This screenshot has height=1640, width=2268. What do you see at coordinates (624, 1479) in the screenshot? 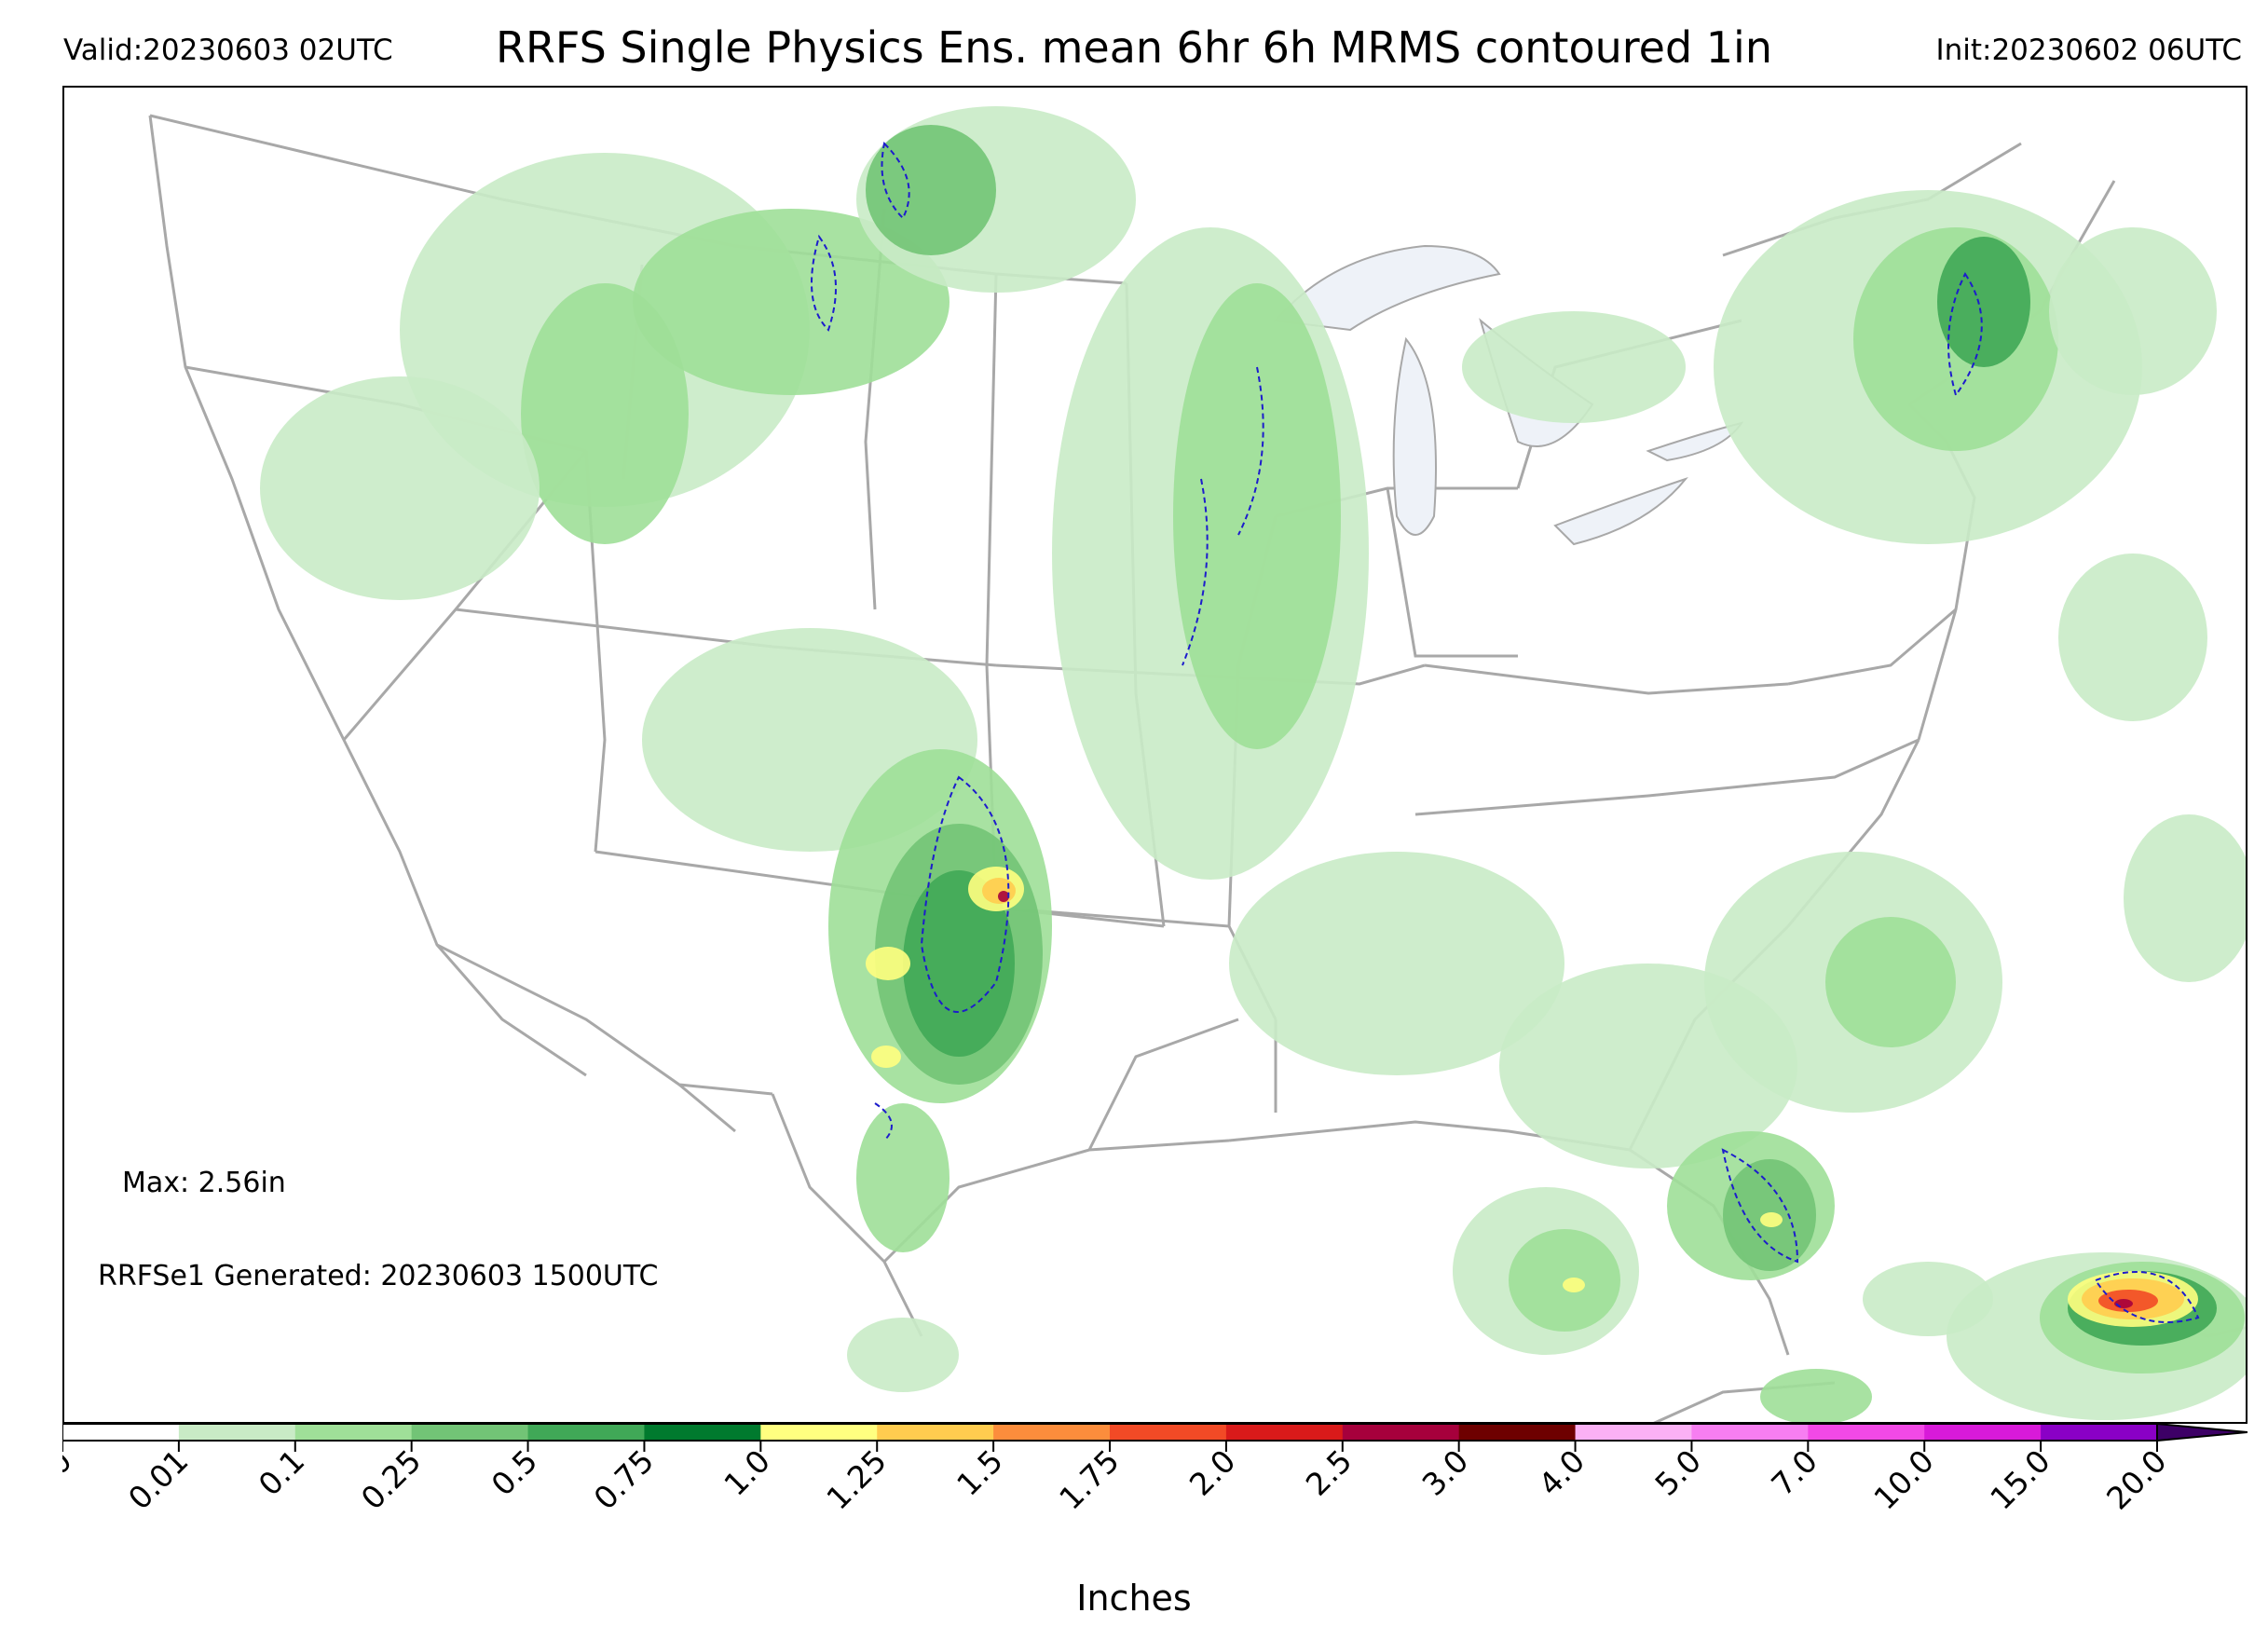
I see `colorbar-tick-label: 0.75` at bounding box center [624, 1479].